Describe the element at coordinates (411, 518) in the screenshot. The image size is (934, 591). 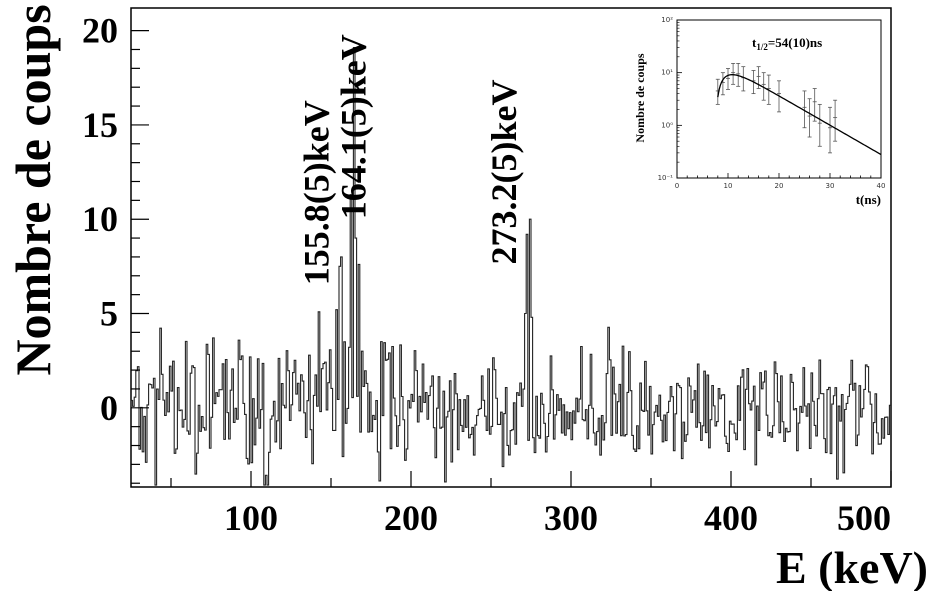
I see `main-x-tick-label: 200` at that location.